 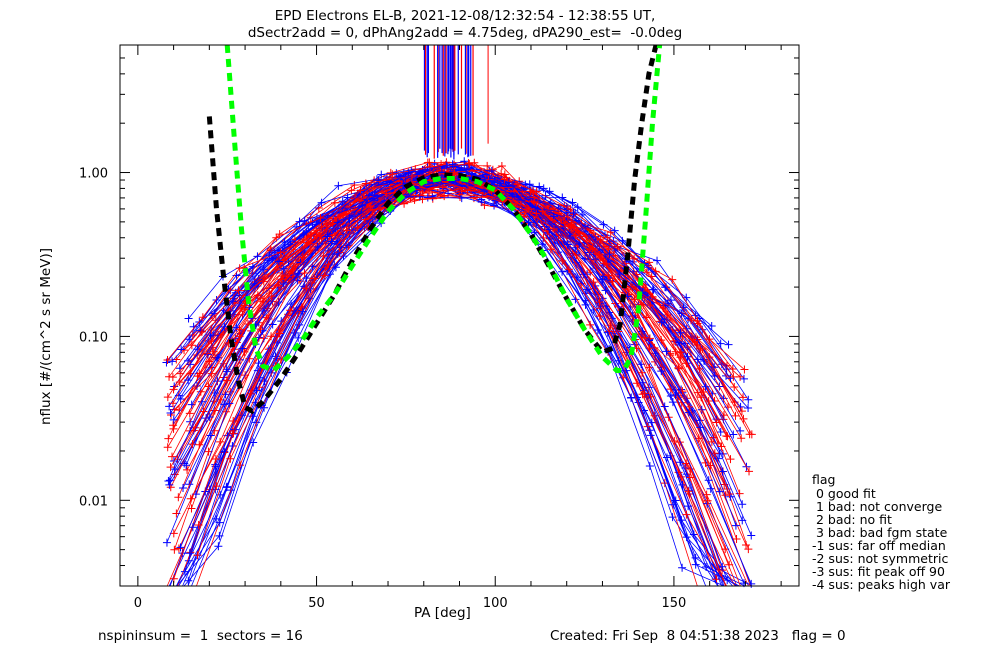 What do you see at coordinates (138, 603) in the screenshot?
I see `x-tick-label: 0` at bounding box center [138, 603].